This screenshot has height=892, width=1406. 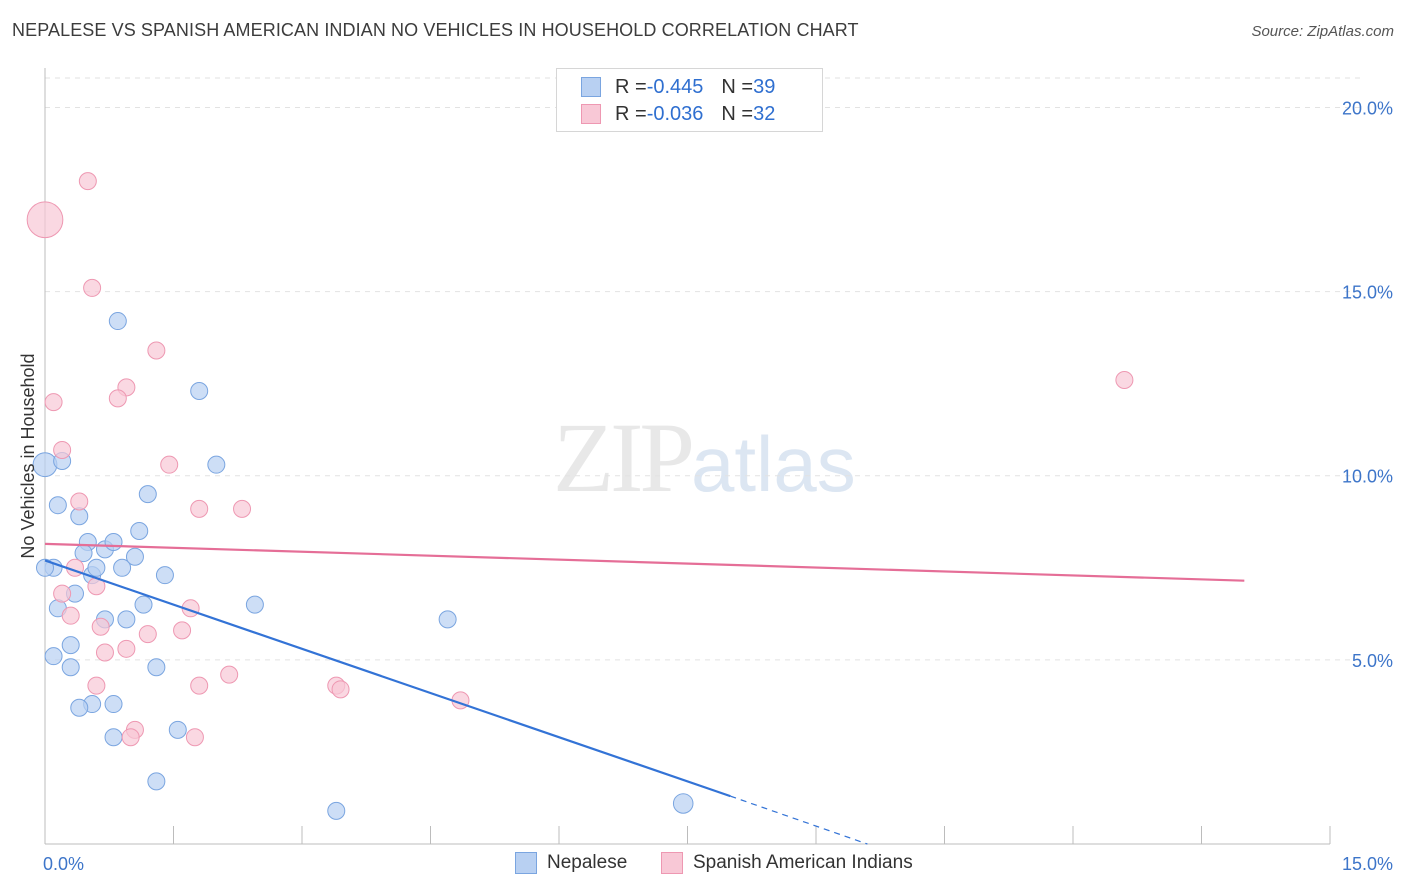 What do you see at coordinates (28, 455) in the screenshot?
I see `y-axis-label: No Vehicles in Household` at bounding box center [28, 455].